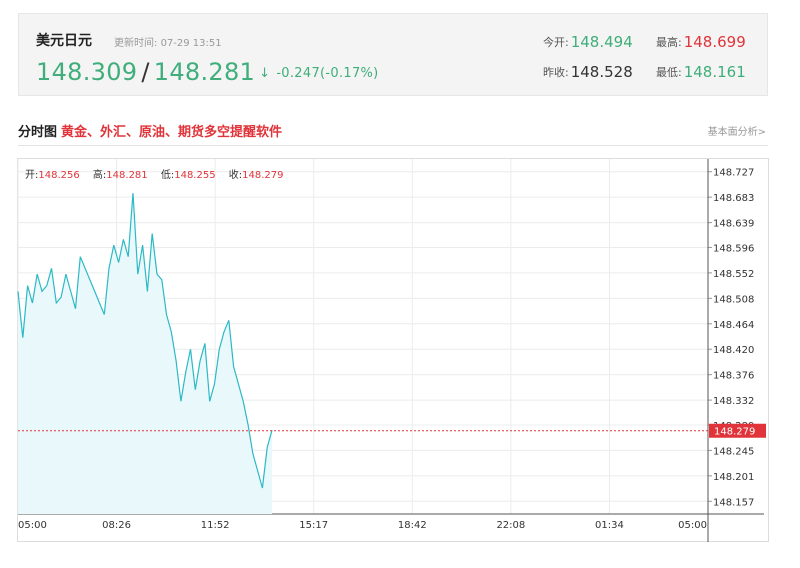 This screenshot has height=568, width=800. What do you see at coordinates (733, 248) in the screenshot?
I see `y-tick-label: 148.596` at bounding box center [733, 248].